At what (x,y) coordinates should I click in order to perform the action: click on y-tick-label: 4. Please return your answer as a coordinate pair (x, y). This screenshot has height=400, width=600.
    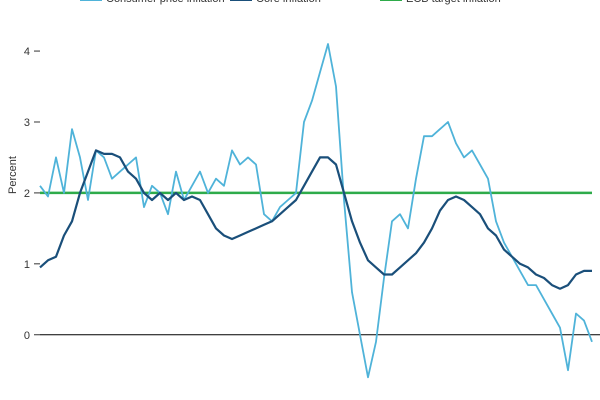
    Looking at the image, I should click on (27, 52).